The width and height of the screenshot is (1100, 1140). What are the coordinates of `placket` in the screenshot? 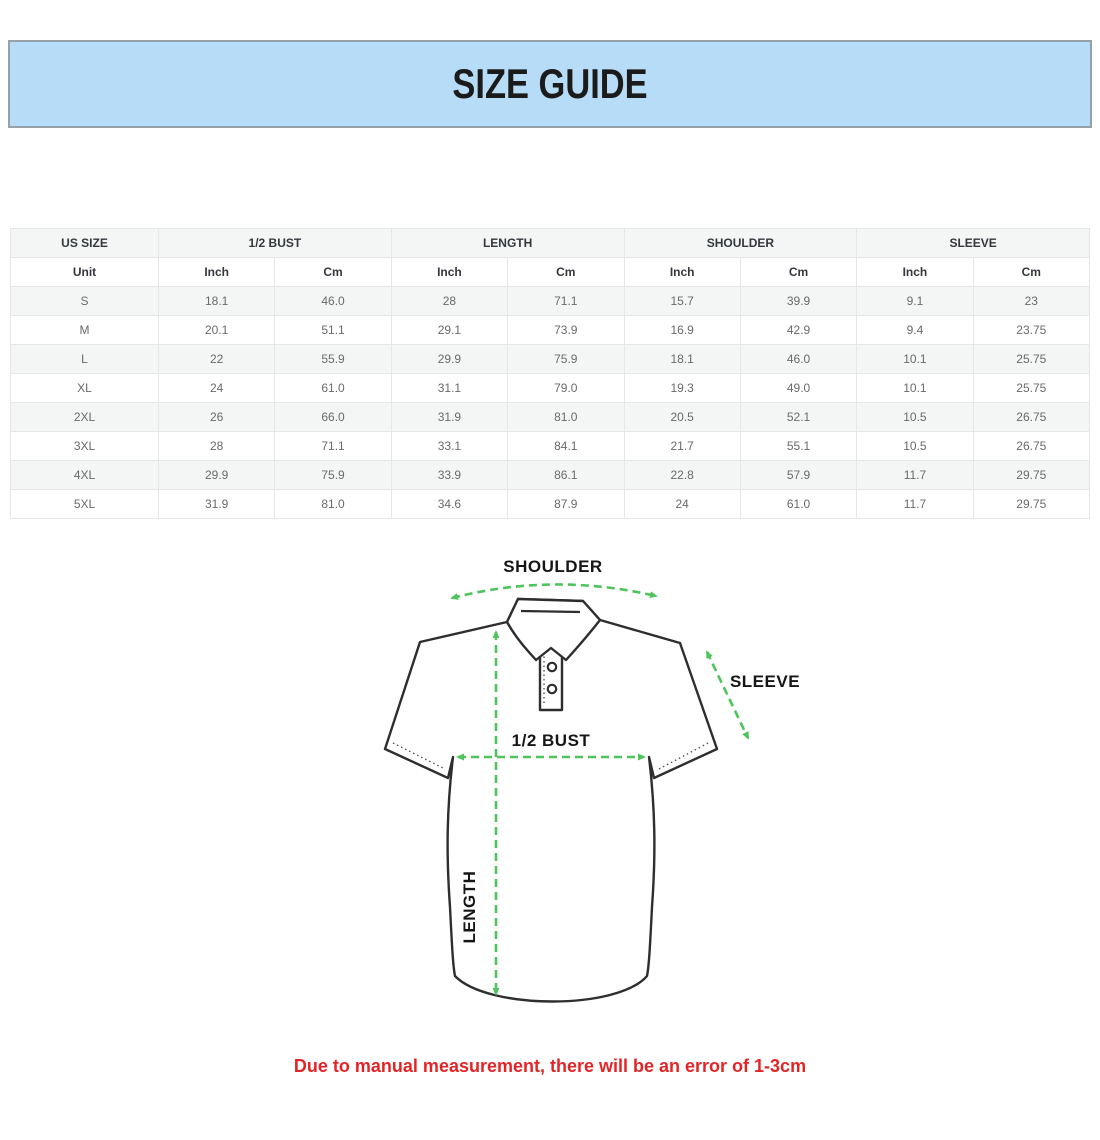 It's located at (551, 679).